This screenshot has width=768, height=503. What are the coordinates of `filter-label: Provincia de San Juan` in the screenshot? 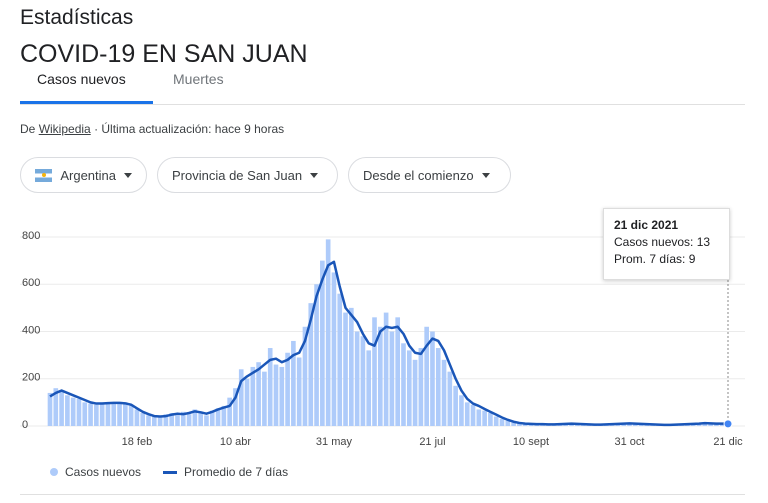 It's located at (237, 175).